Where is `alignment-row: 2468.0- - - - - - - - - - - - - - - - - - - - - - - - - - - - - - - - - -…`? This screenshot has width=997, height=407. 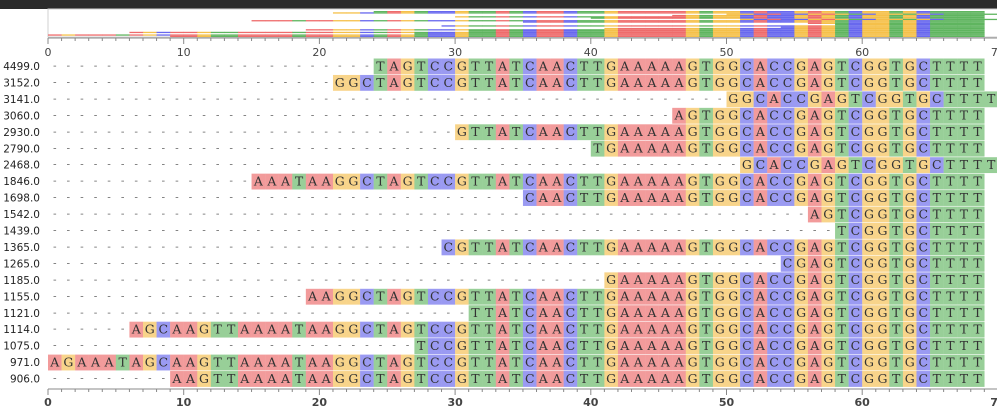 alignment-row: 2468.0- - - - - - - - - - - - - - - - - - - - - - - - - - - - - - - - - -… is located at coordinates (500, 165).